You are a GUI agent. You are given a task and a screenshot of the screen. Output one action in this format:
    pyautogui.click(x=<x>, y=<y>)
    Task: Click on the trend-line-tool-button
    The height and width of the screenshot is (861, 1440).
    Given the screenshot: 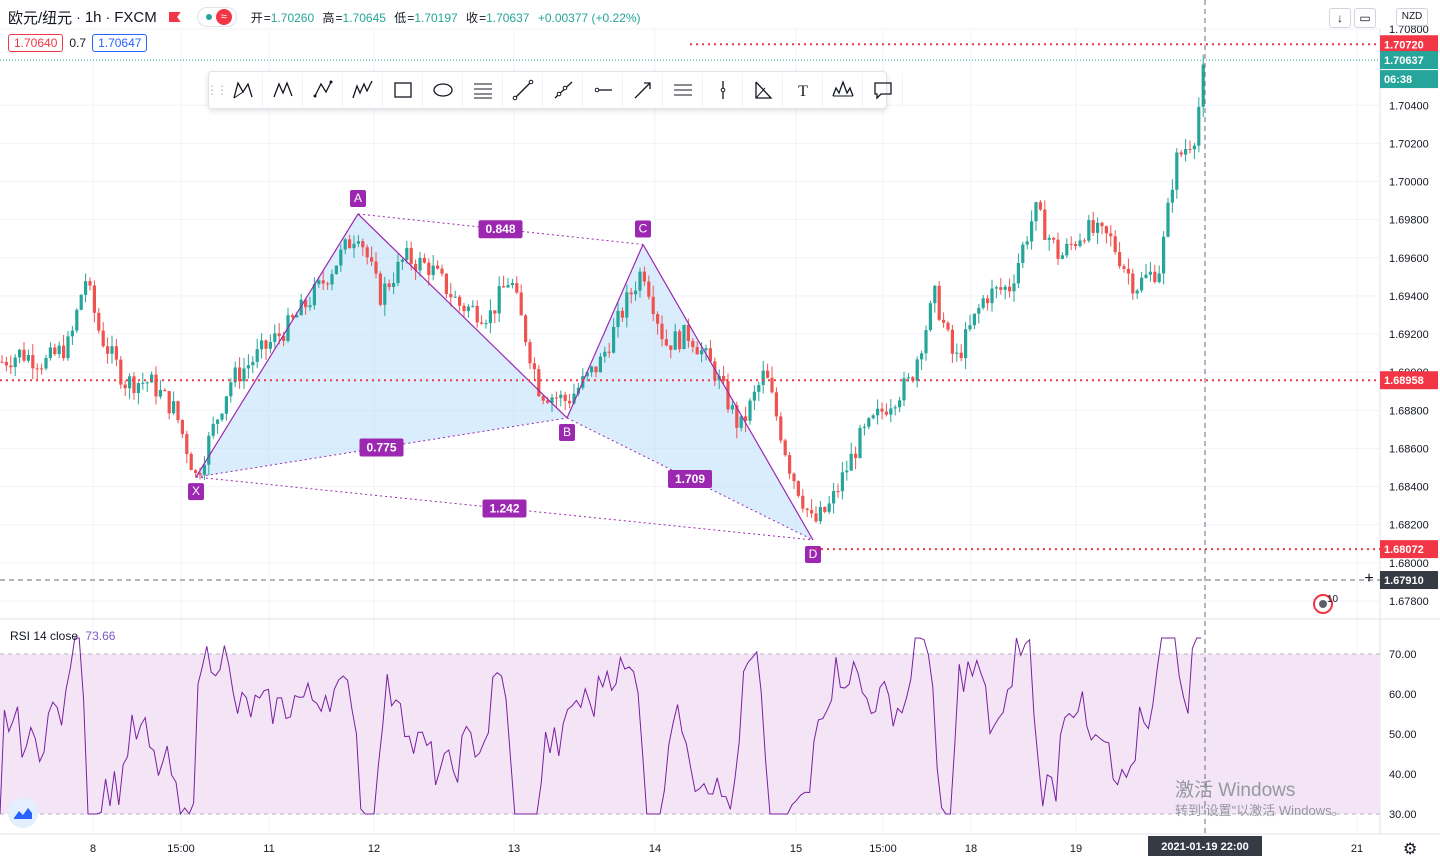 What is the action you would take?
    pyautogui.click(x=523, y=90)
    